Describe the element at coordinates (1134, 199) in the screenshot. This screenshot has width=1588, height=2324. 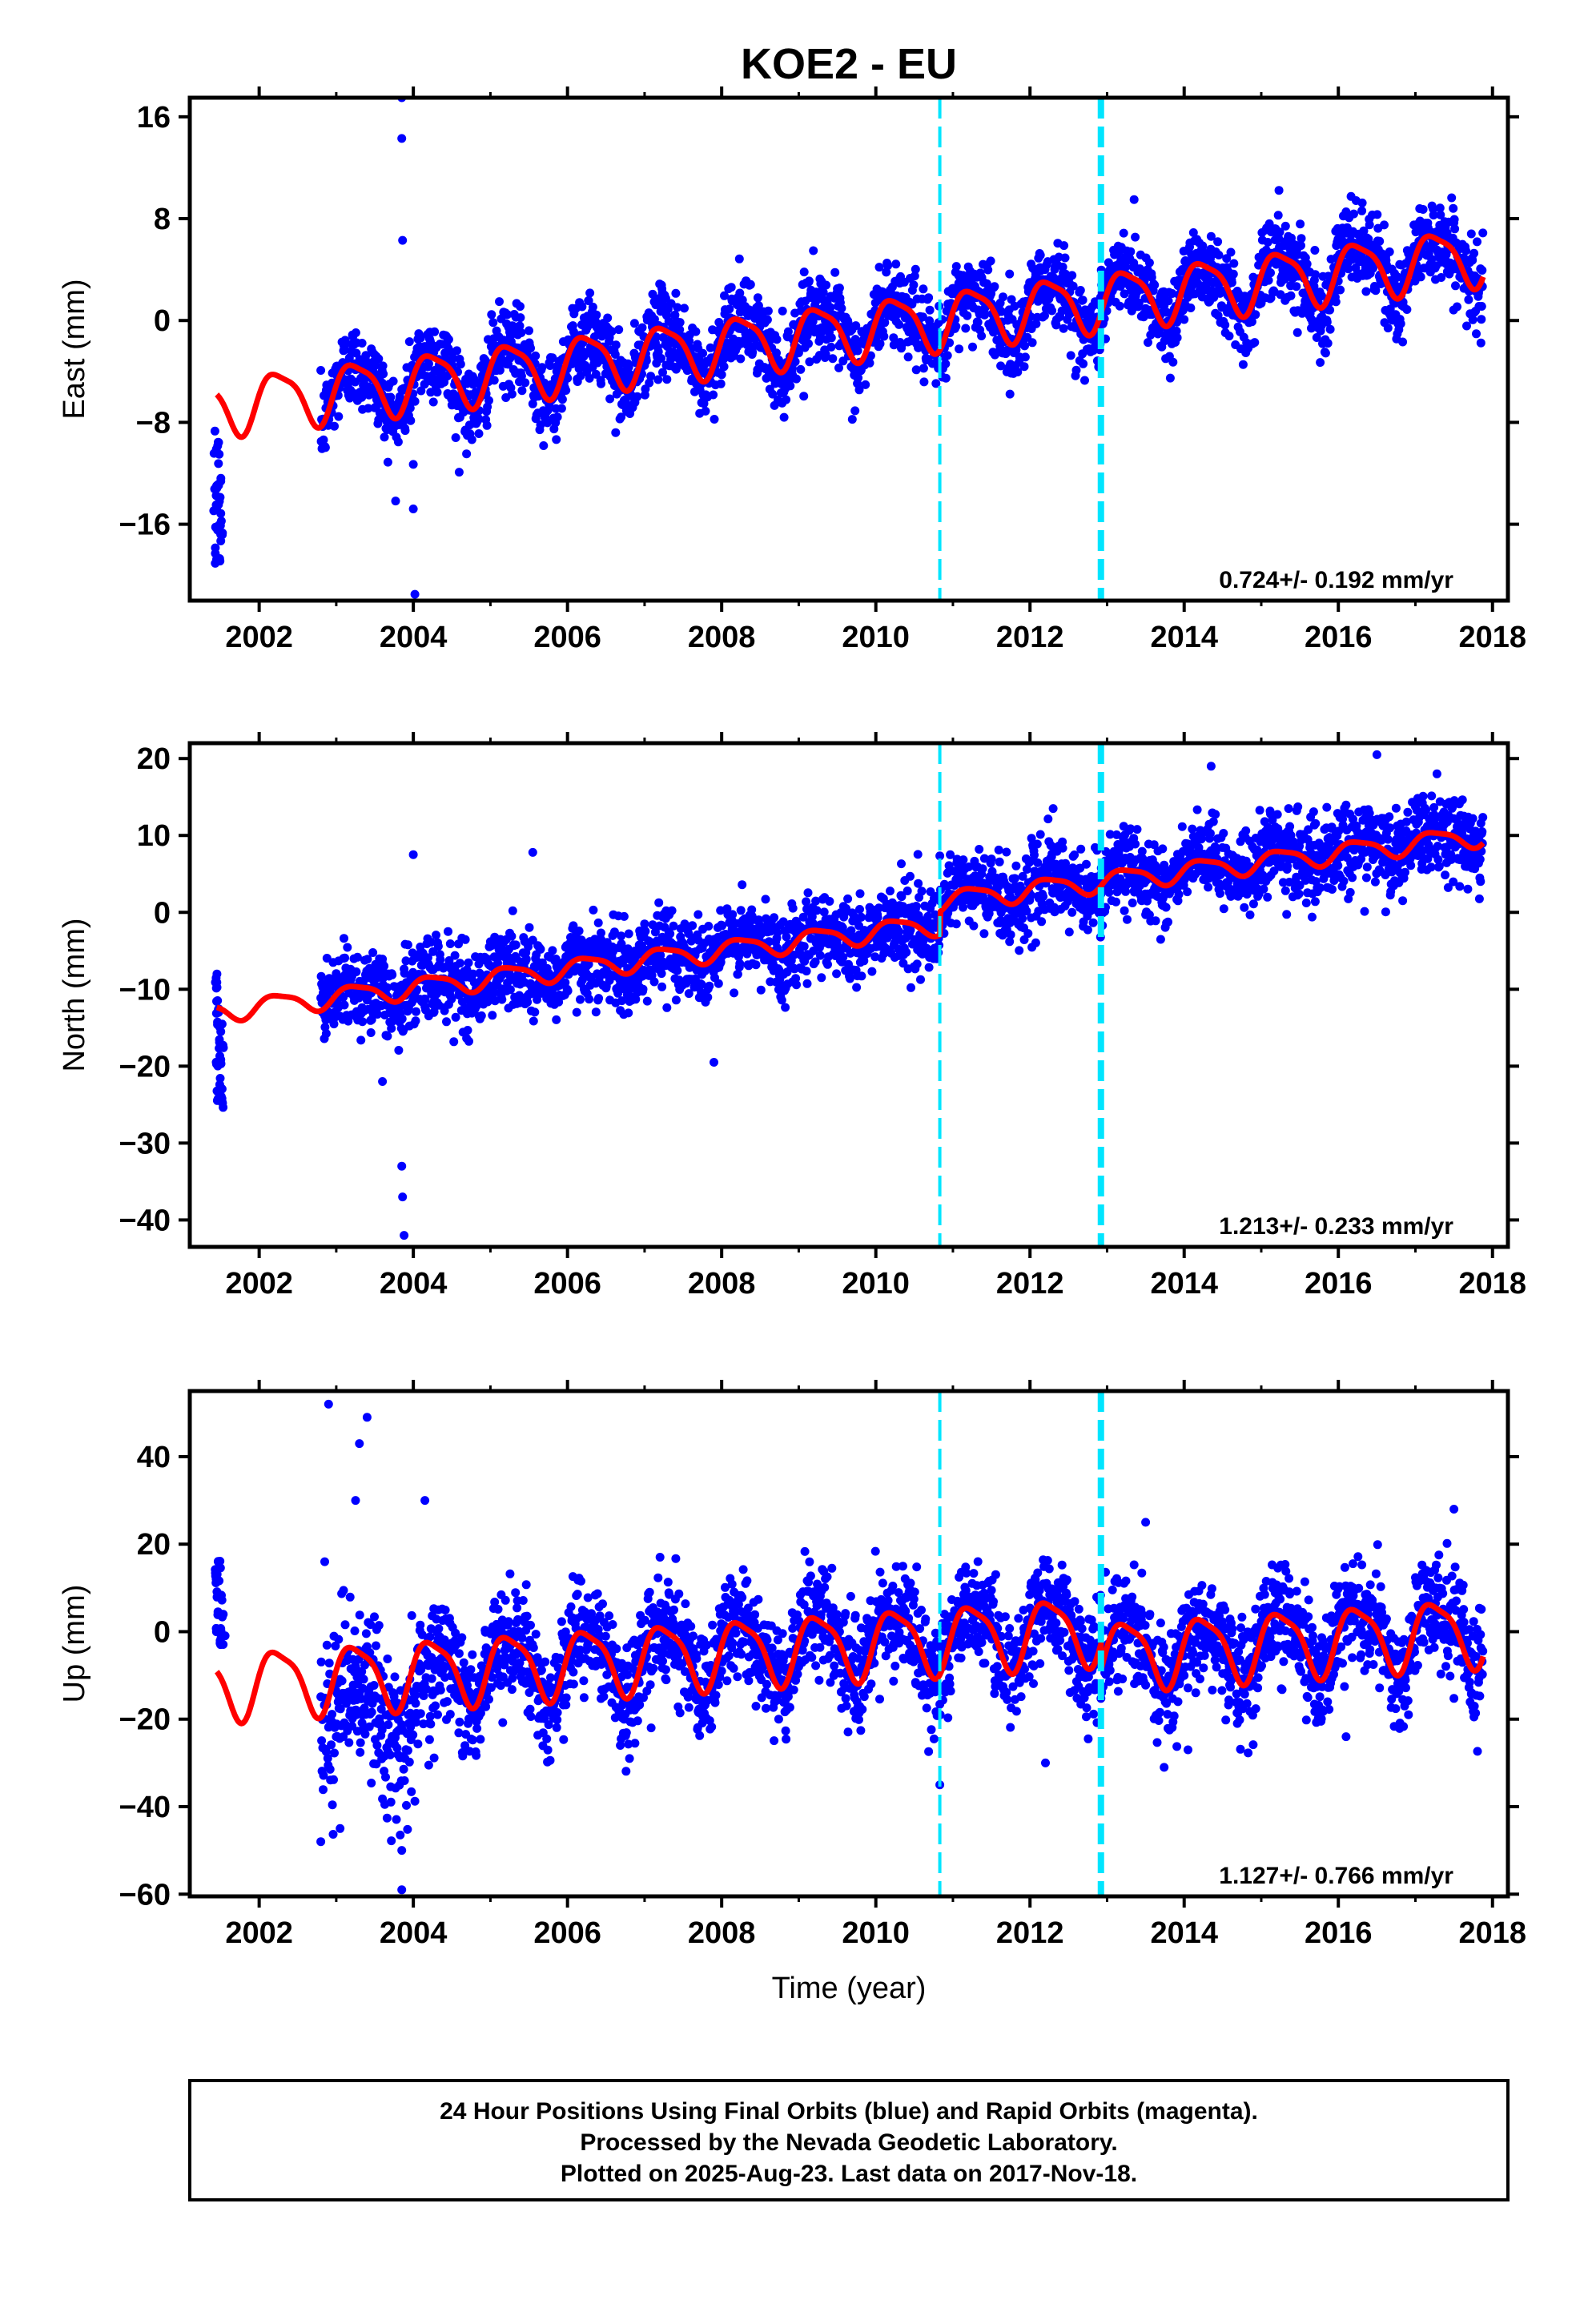
I see `outlier-point` at that location.